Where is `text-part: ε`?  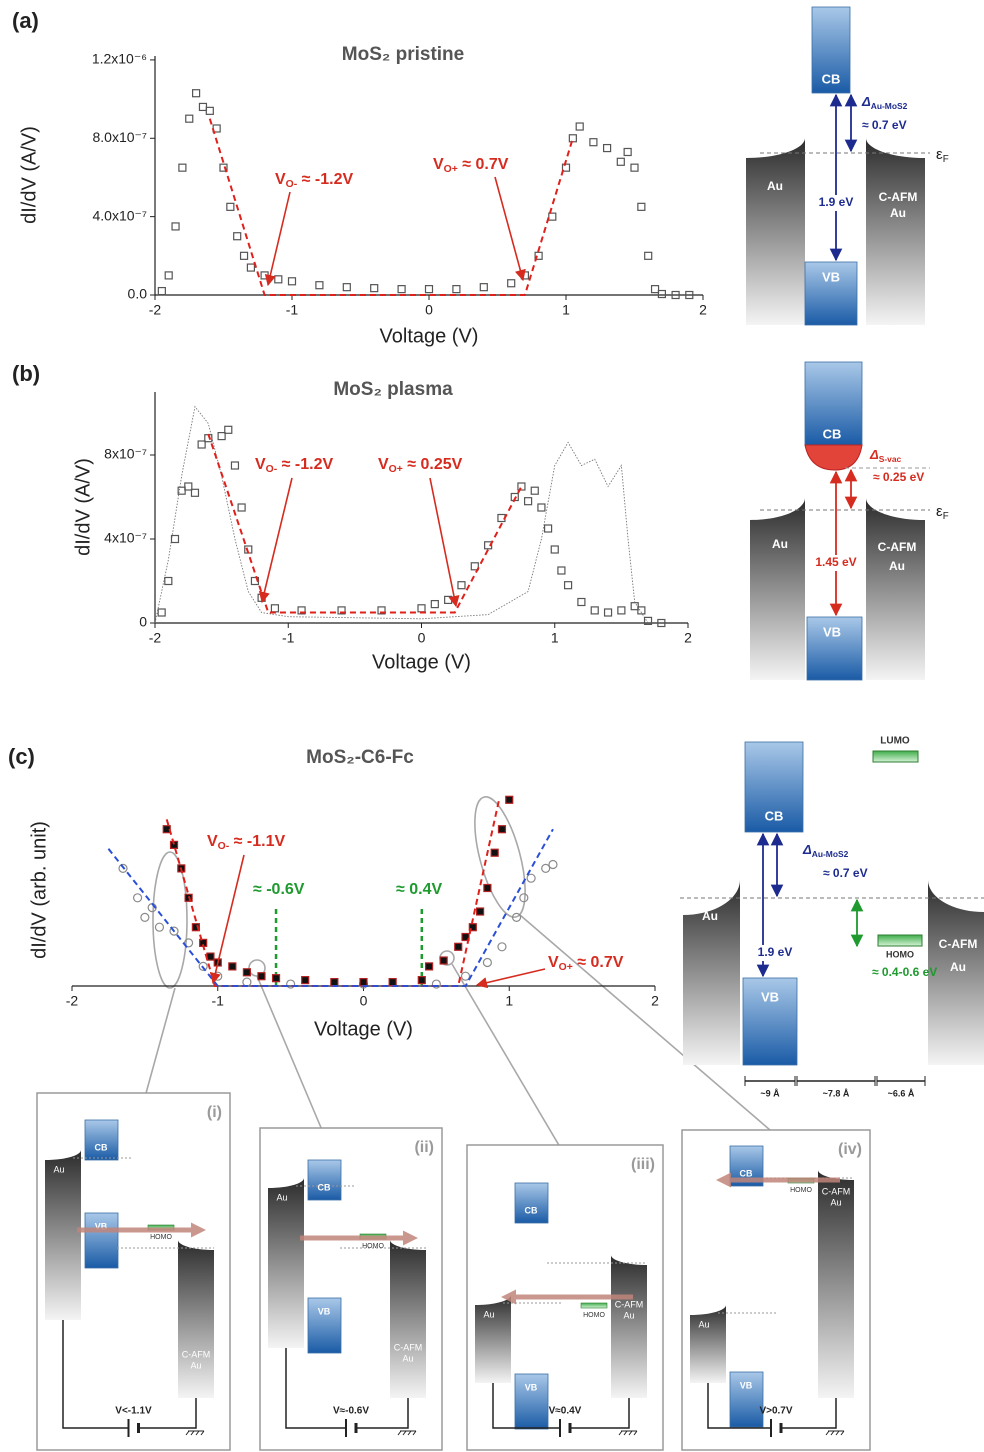 text-part: ε is located at coordinates (939, 154).